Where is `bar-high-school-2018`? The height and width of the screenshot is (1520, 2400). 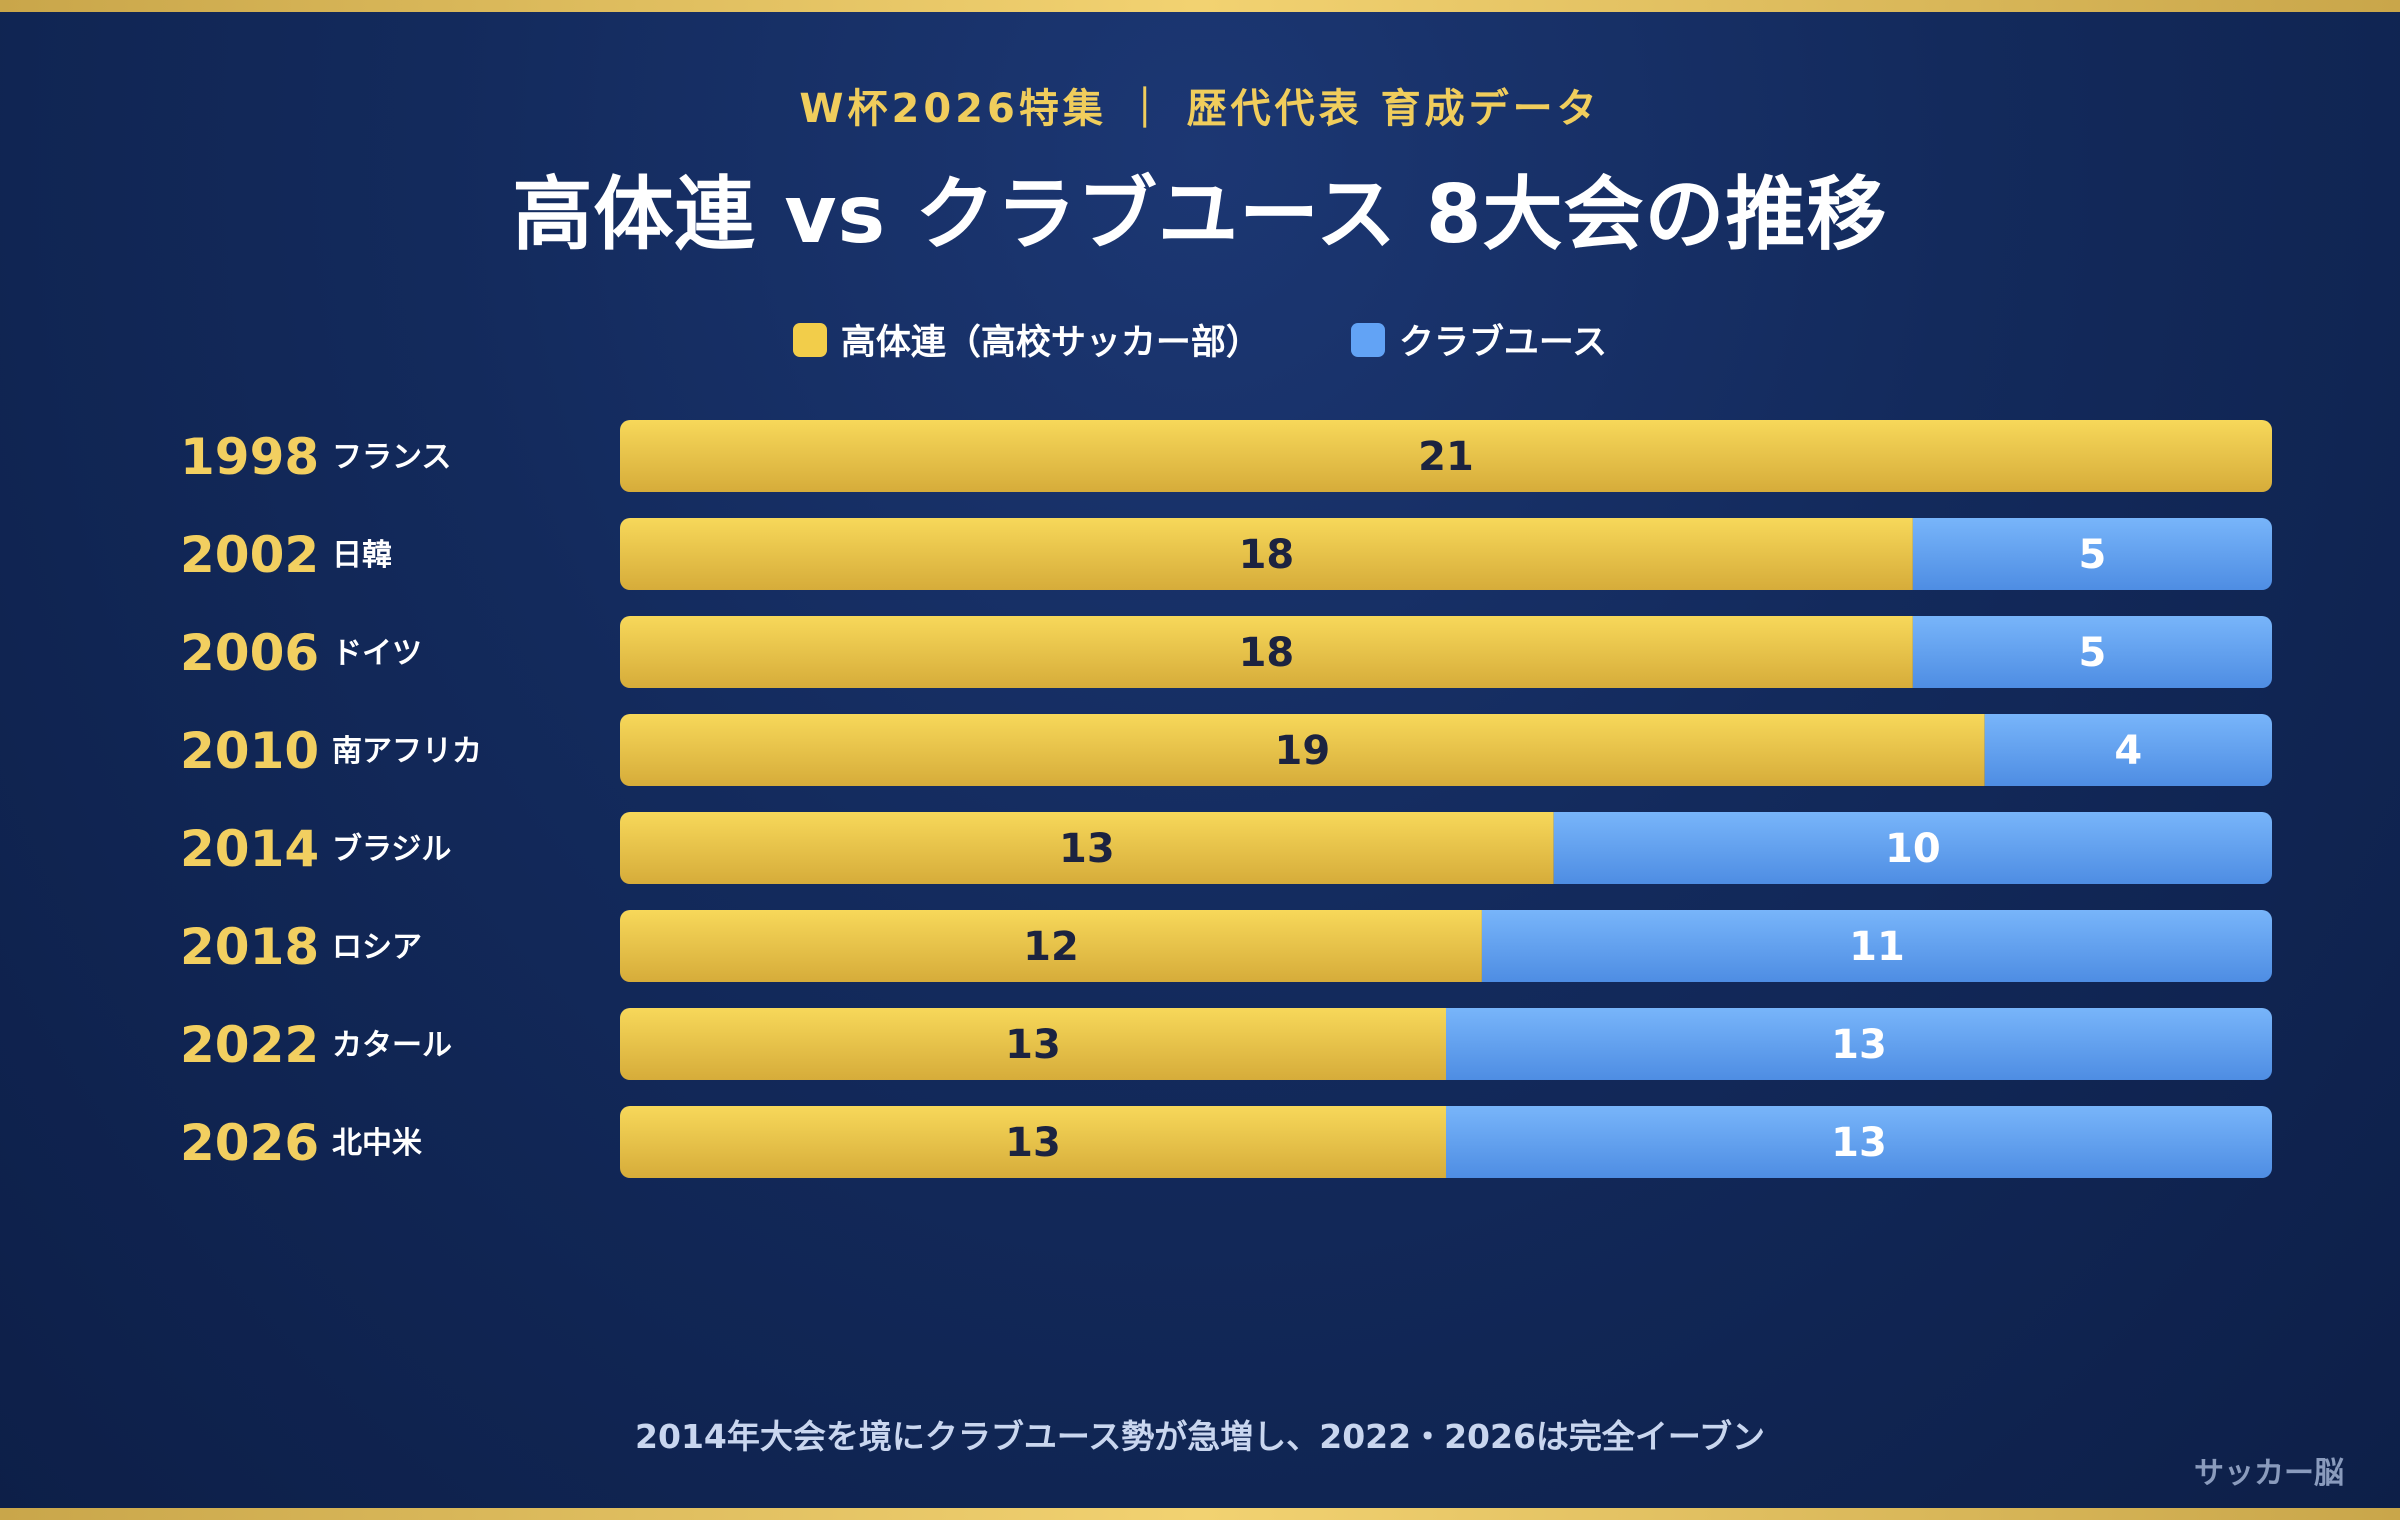
bar-high-school-2018 is located at coordinates (1051, 946).